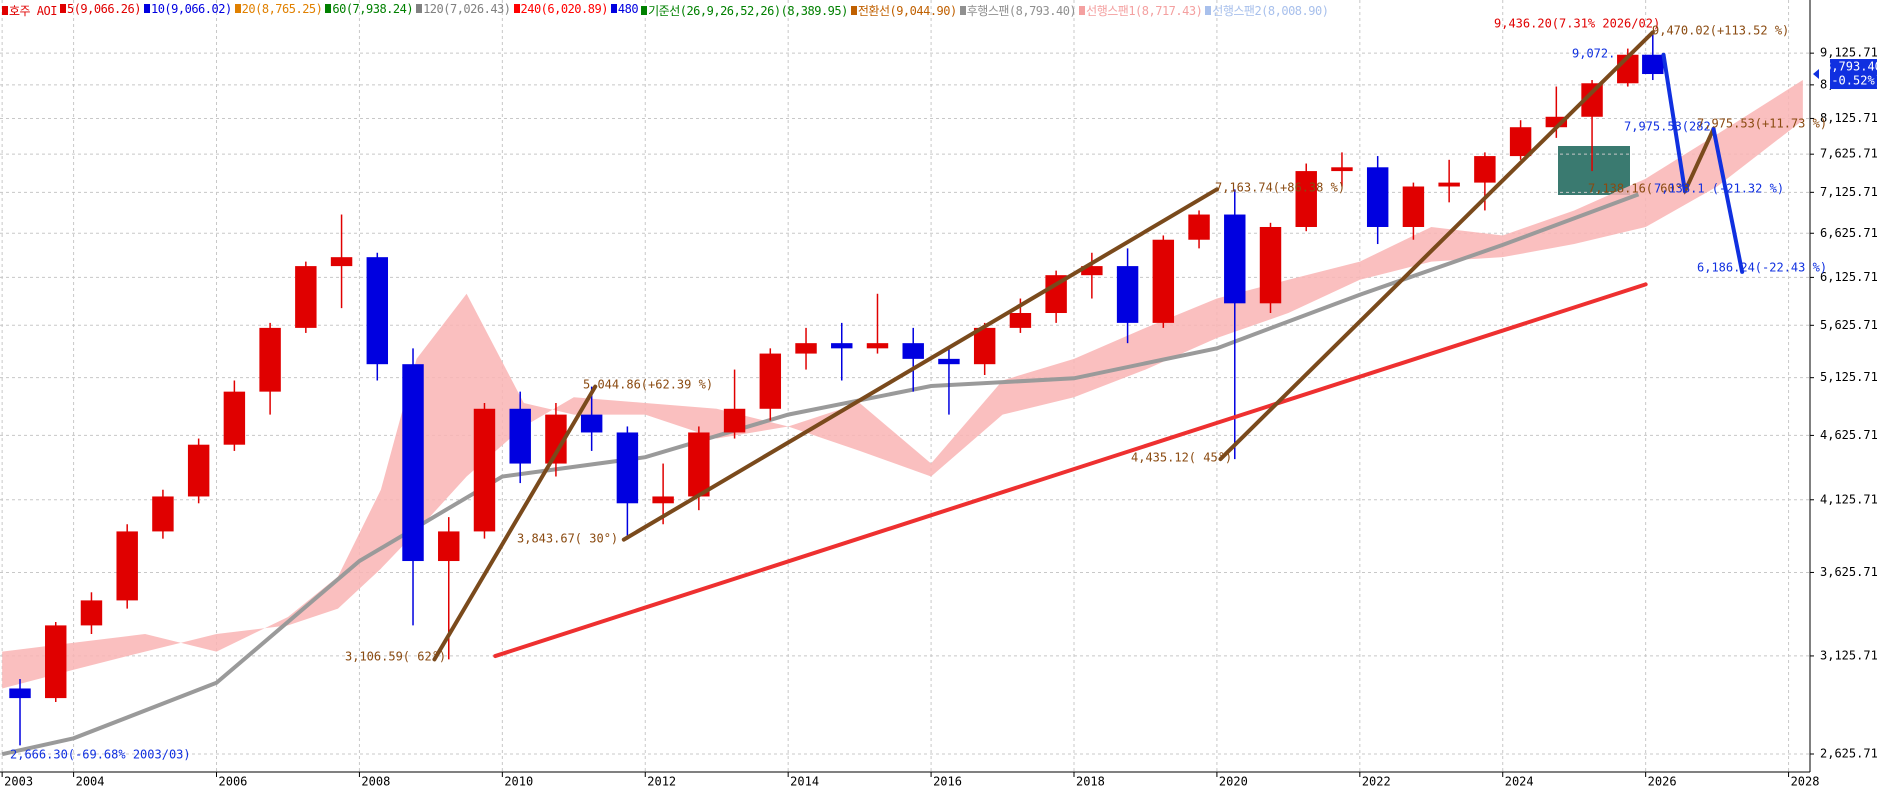 This screenshot has height=789, width=1877. What do you see at coordinates (1762, 124) in the screenshot?
I see `annotation: 7,975.53(+11.73 %)` at bounding box center [1762, 124].